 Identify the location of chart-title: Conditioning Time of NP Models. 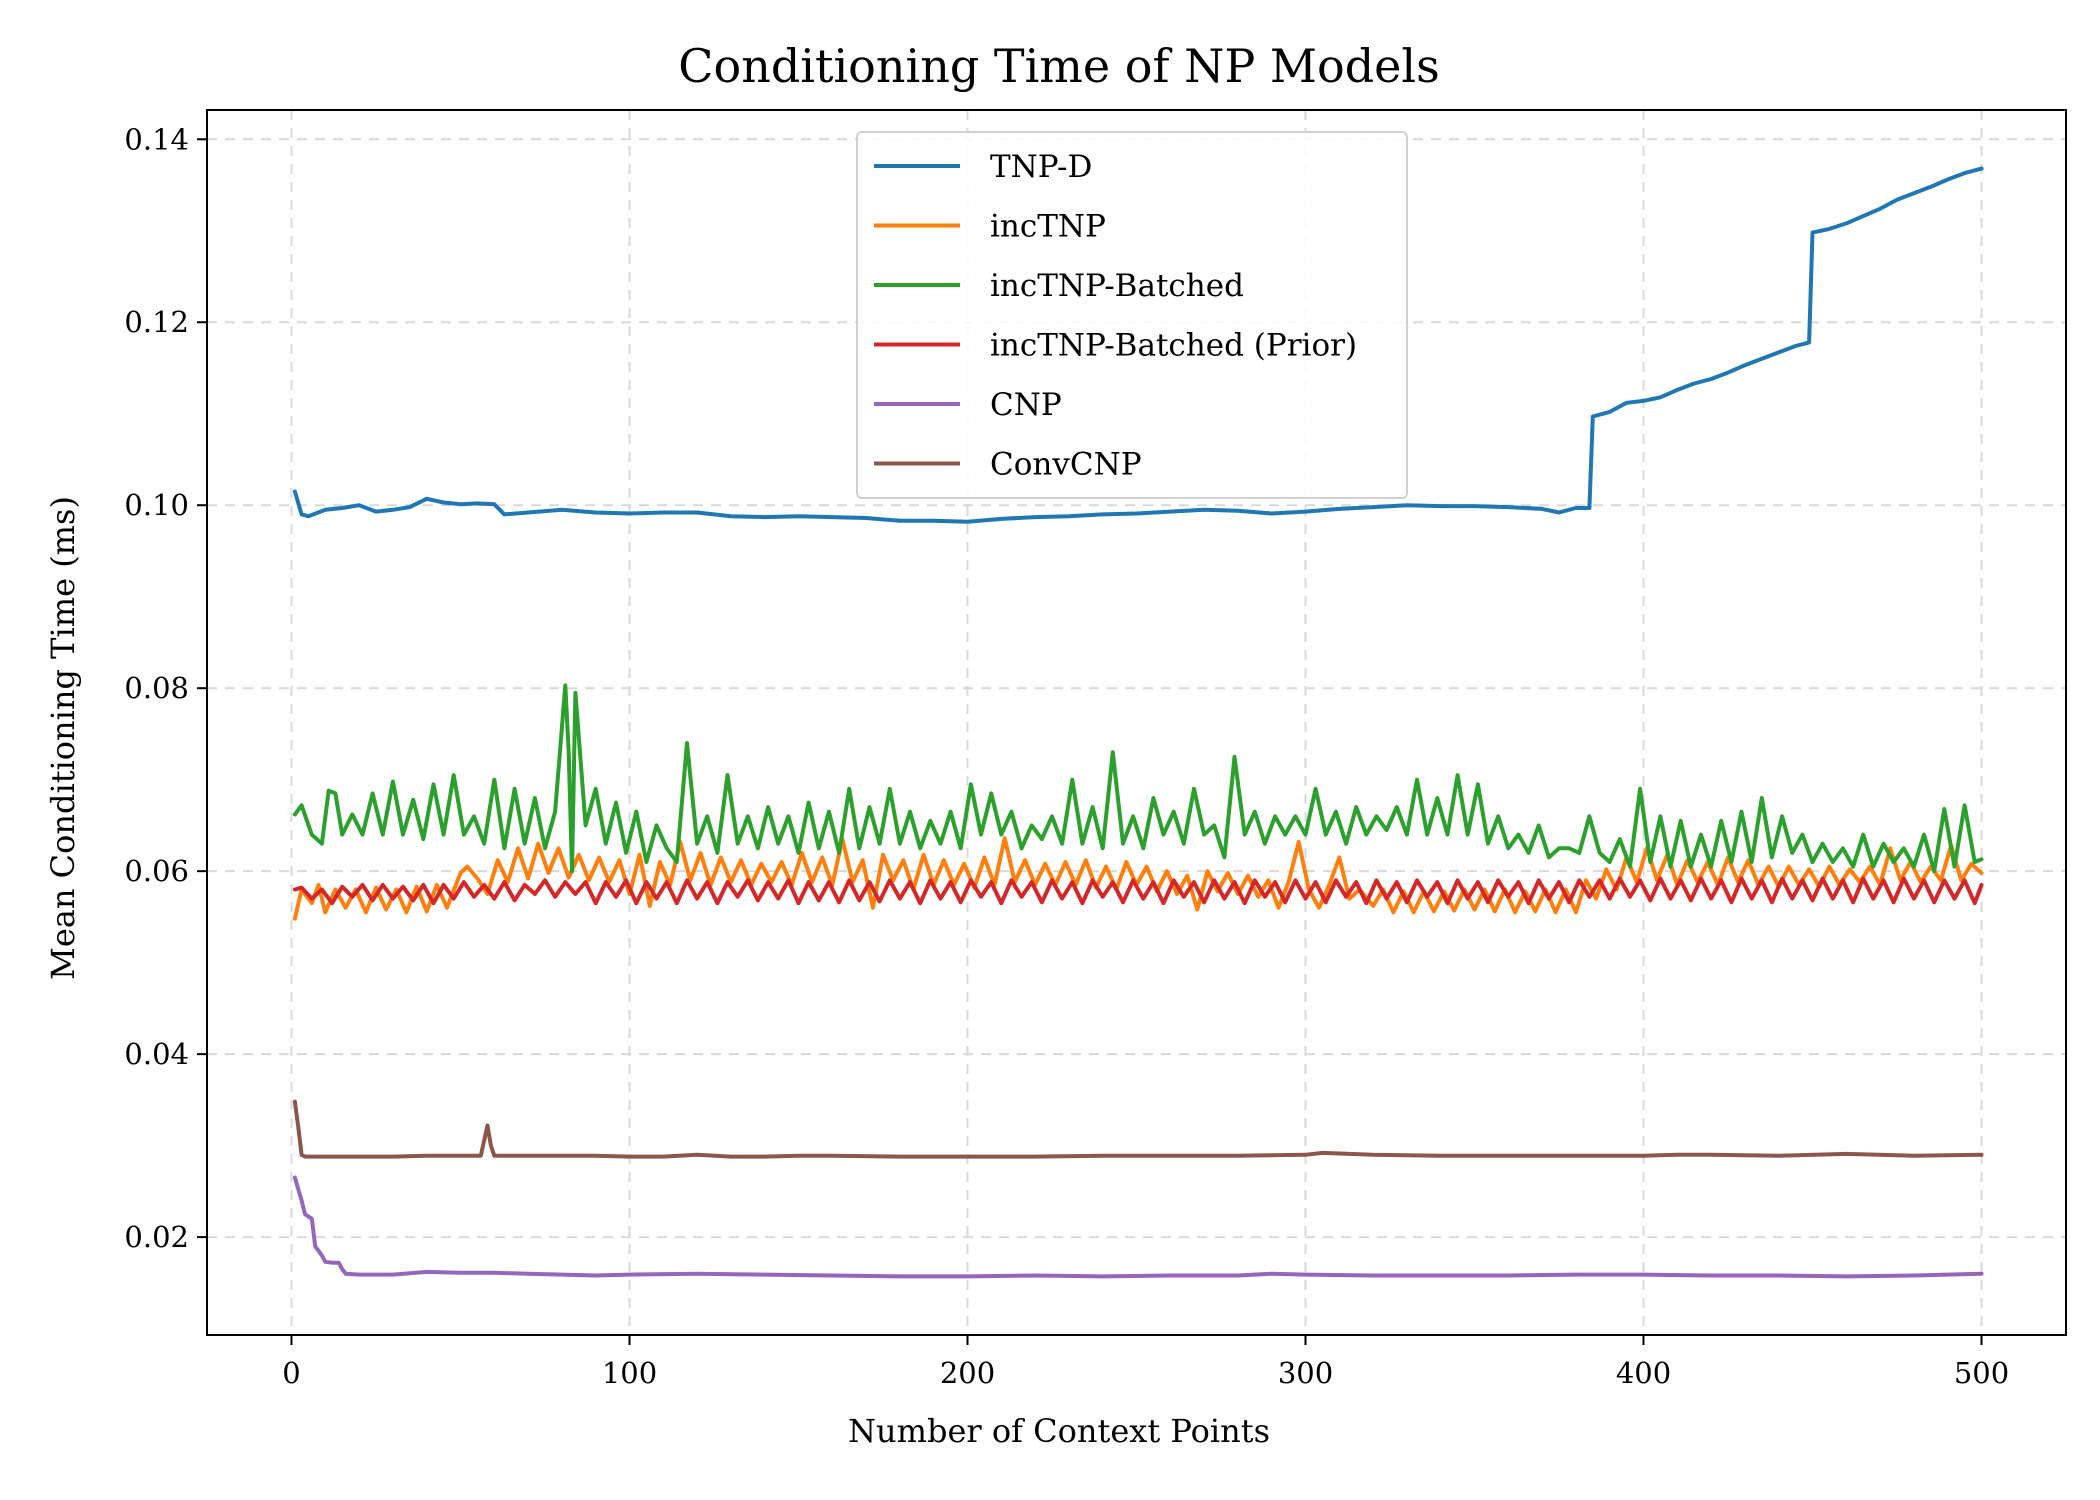
(1058, 66).